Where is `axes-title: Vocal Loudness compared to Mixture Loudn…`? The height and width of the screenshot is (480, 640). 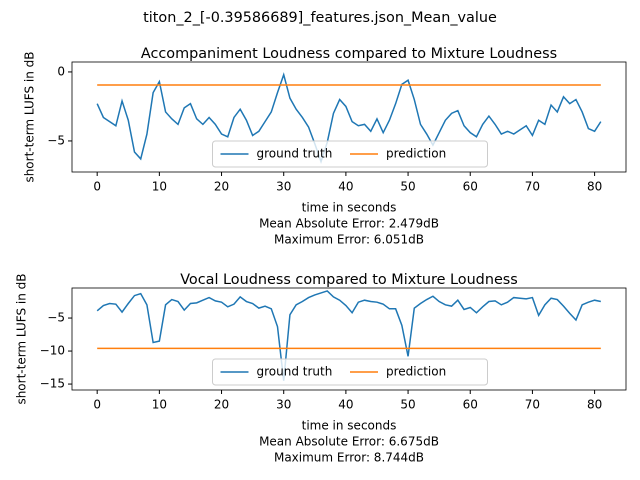 axes-title: Vocal Loudness compared to Mixture Loudn… is located at coordinates (349, 280).